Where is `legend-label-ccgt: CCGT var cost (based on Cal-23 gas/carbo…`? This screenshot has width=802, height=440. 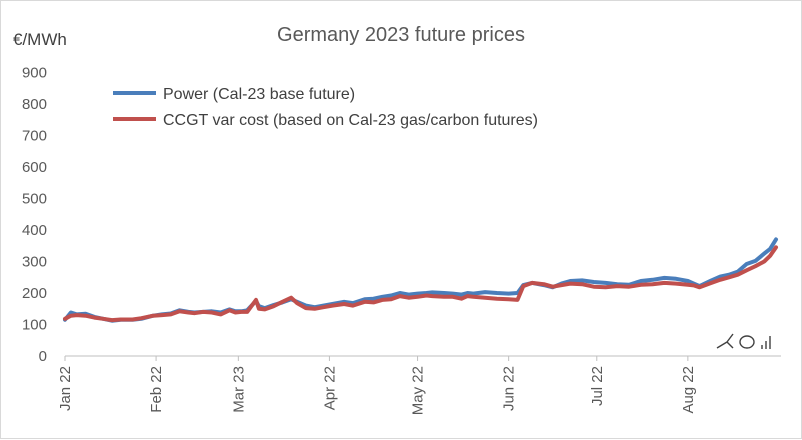 legend-label-ccgt: CCGT var cost (based on Cal-23 gas/carbo… is located at coordinates (350, 120).